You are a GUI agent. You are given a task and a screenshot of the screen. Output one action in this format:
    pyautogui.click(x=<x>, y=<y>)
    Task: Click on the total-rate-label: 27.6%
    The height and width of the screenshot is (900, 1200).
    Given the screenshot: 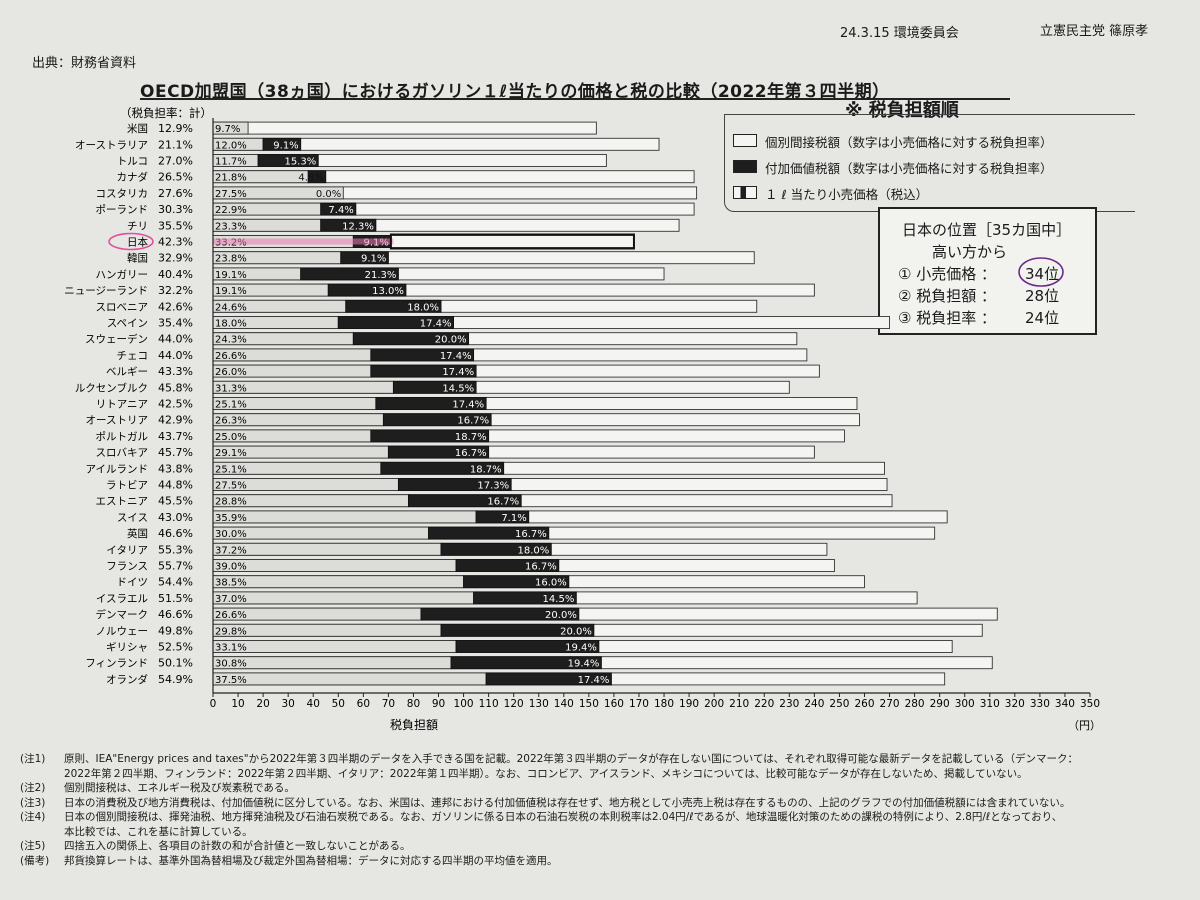 What is the action you would take?
    pyautogui.click(x=175, y=193)
    